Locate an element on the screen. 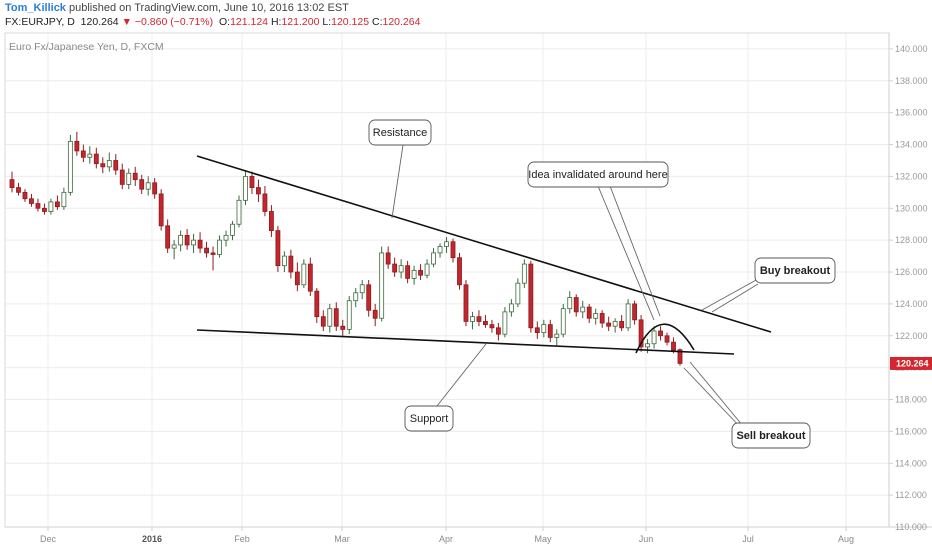  buy-breakout-label: Buy breakout is located at coordinates (795, 271).